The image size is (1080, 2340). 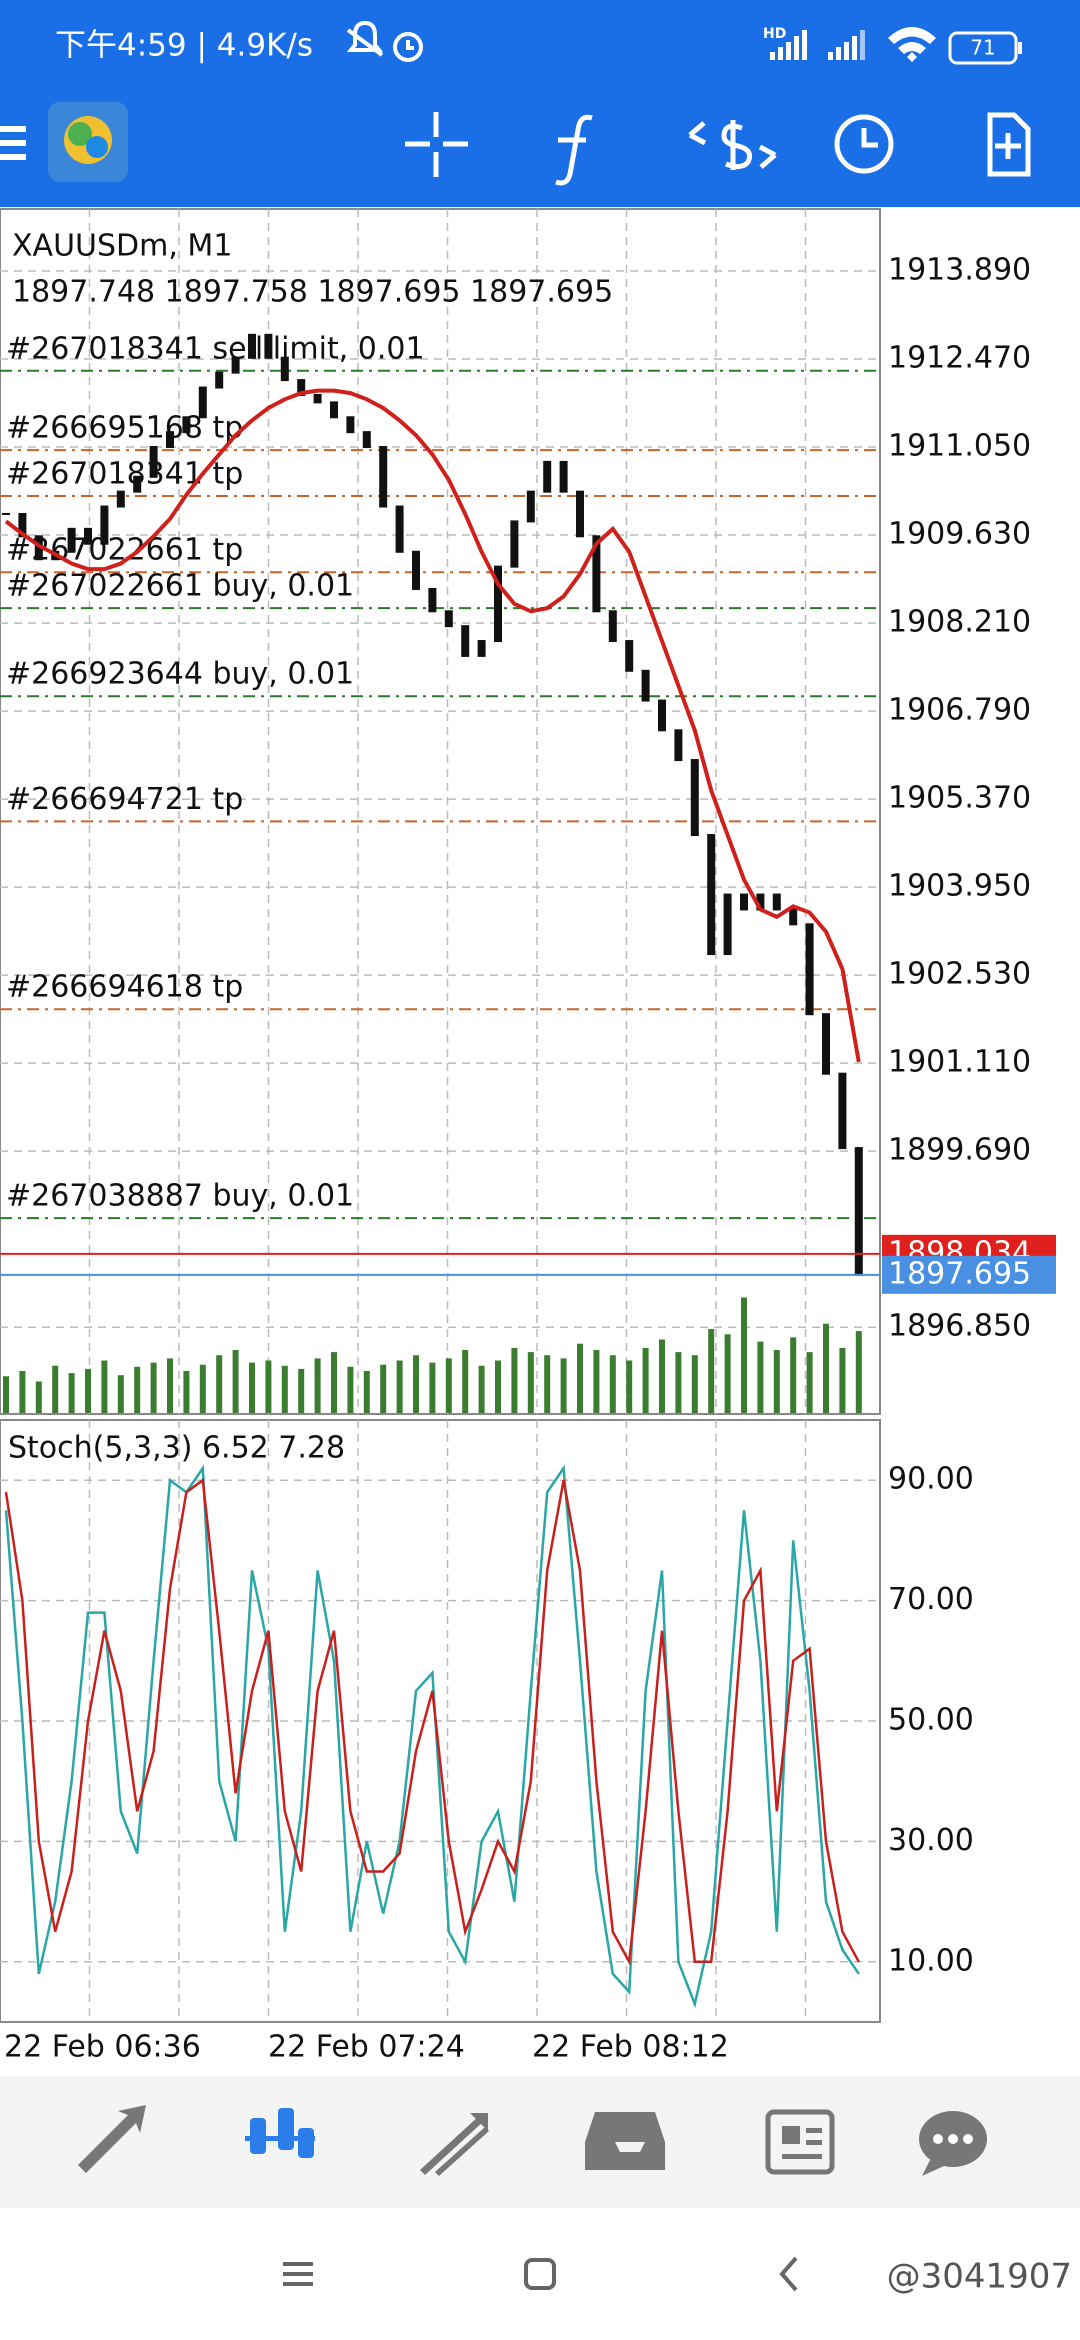 I want to click on system-nav, so click(x=540, y=2274).